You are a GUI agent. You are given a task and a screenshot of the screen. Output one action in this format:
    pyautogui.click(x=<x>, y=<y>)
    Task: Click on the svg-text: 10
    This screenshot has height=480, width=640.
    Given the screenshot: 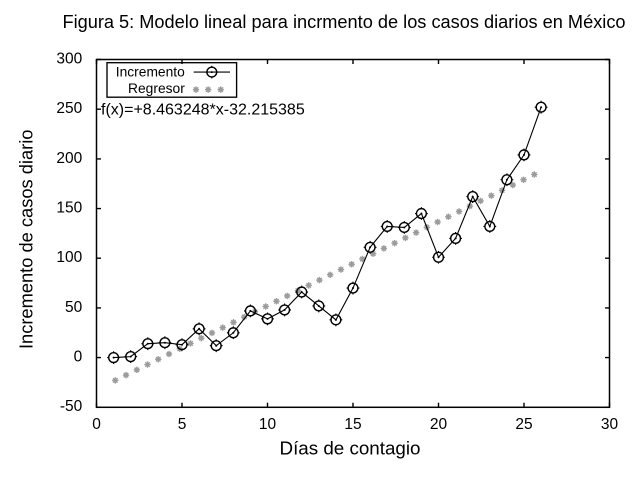 What is the action you would take?
    pyautogui.click(x=268, y=424)
    